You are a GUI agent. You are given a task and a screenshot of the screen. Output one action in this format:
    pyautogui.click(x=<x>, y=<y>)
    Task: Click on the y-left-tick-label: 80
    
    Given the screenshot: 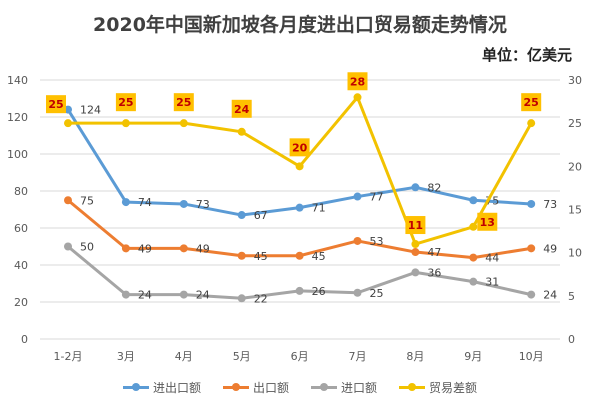 What is the action you would take?
    pyautogui.click(x=21, y=191)
    